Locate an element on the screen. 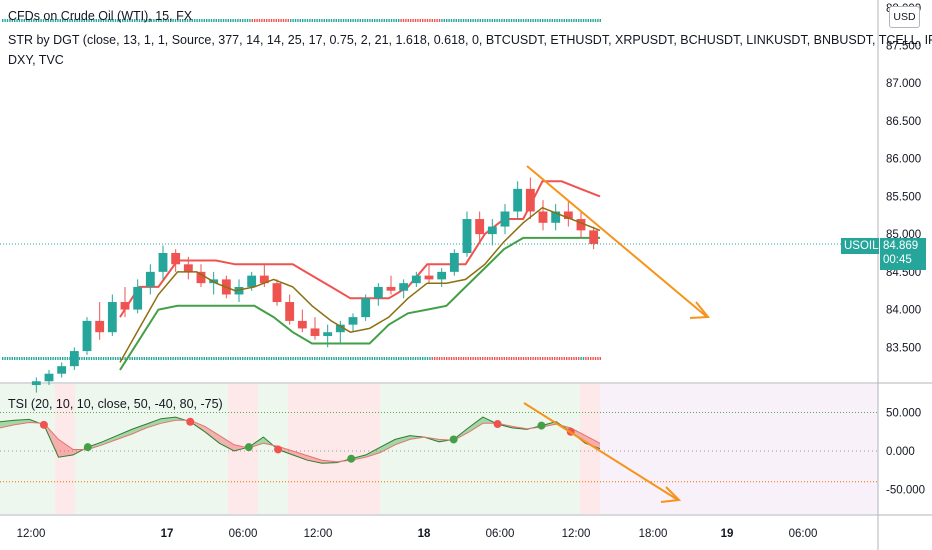 This screenshot has height=550, width=932. time-tick: 12:00 is located at coordinates (576, 534).